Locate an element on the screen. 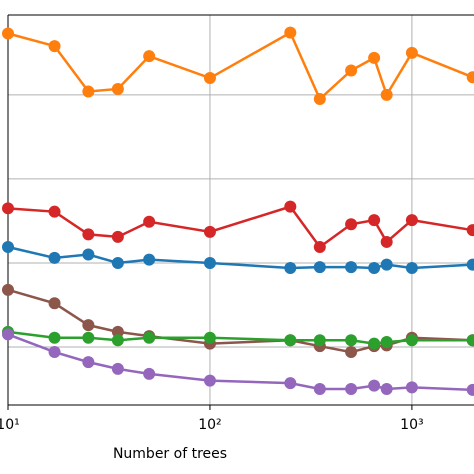 The image size is (474, 474). x-axis-label: Number of trees is located at coordinates (170, 454).